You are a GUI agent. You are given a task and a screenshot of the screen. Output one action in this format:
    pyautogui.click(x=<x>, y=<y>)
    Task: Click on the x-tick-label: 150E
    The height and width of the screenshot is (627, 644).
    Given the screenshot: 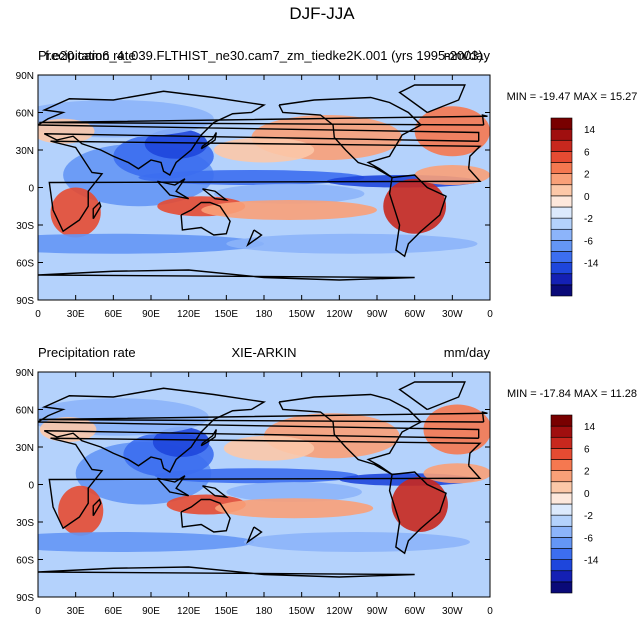 What is the action you would take?
    pyautogui.click(x=227, y=611)
    